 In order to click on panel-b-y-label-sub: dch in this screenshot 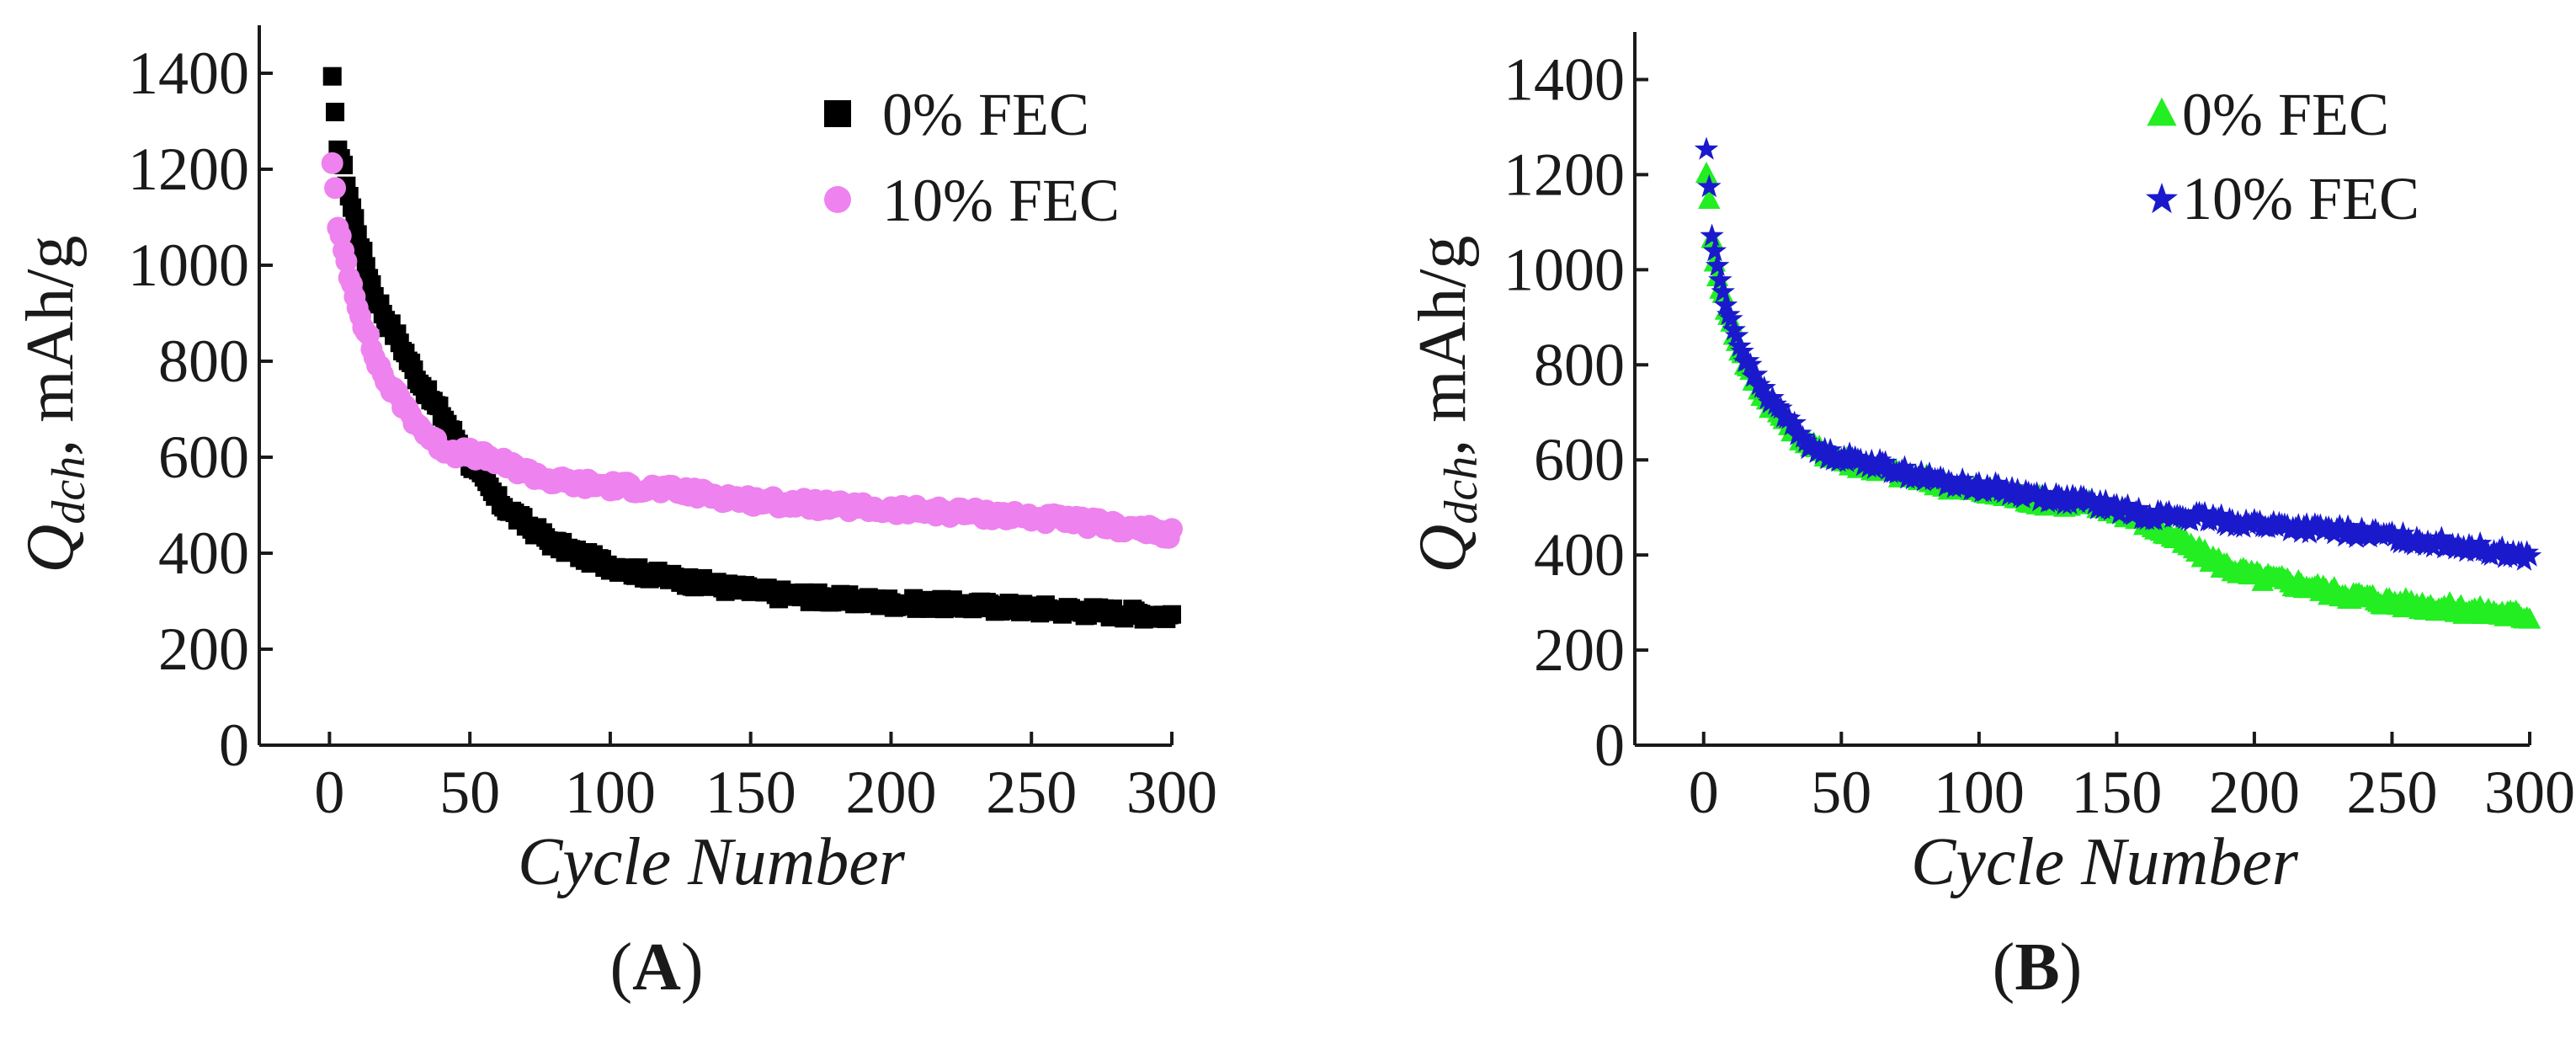, I will do `click(1461, 490)`.